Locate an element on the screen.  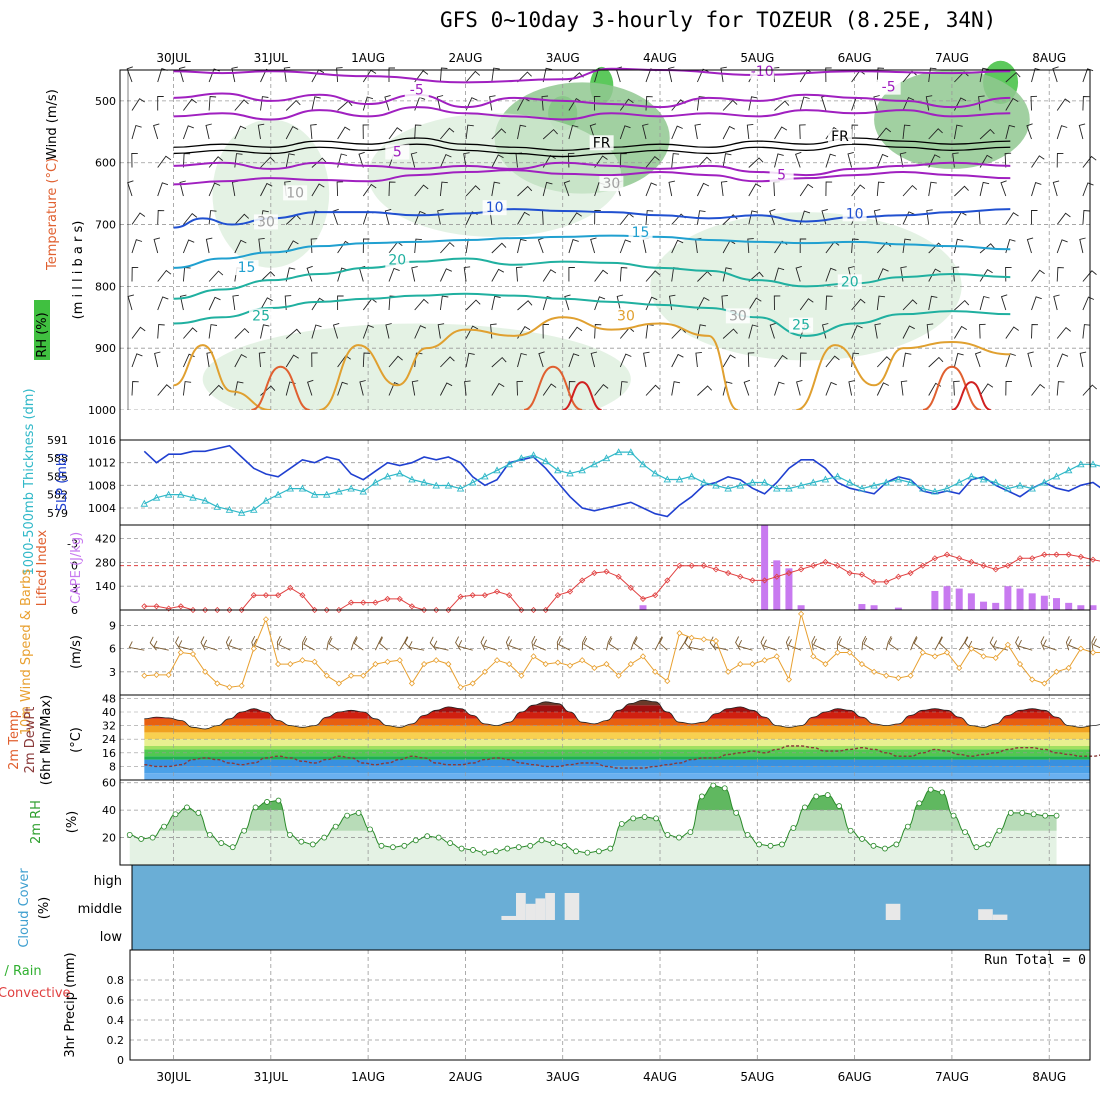
temp-tick: 8 is located at coordinates (112, 766).